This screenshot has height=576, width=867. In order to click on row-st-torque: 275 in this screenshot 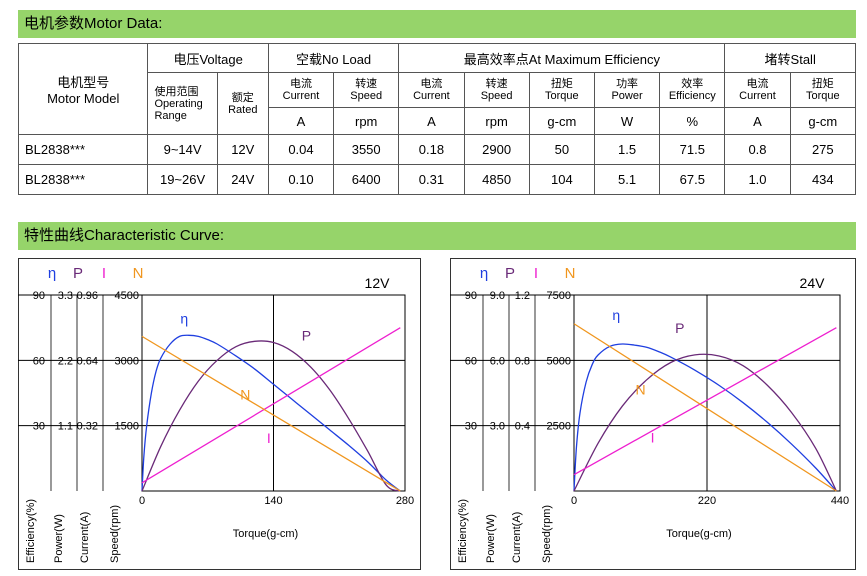, I will do `click(823, 149)`.